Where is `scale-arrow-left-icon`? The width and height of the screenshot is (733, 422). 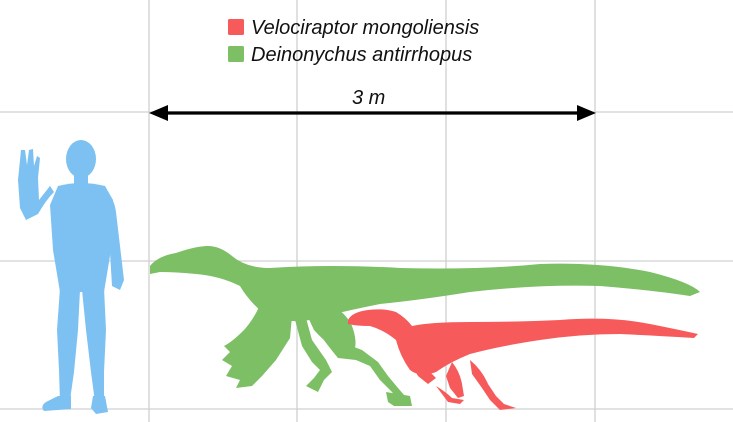
scale-arrow-left-icon is located at coordinates (158, 113).